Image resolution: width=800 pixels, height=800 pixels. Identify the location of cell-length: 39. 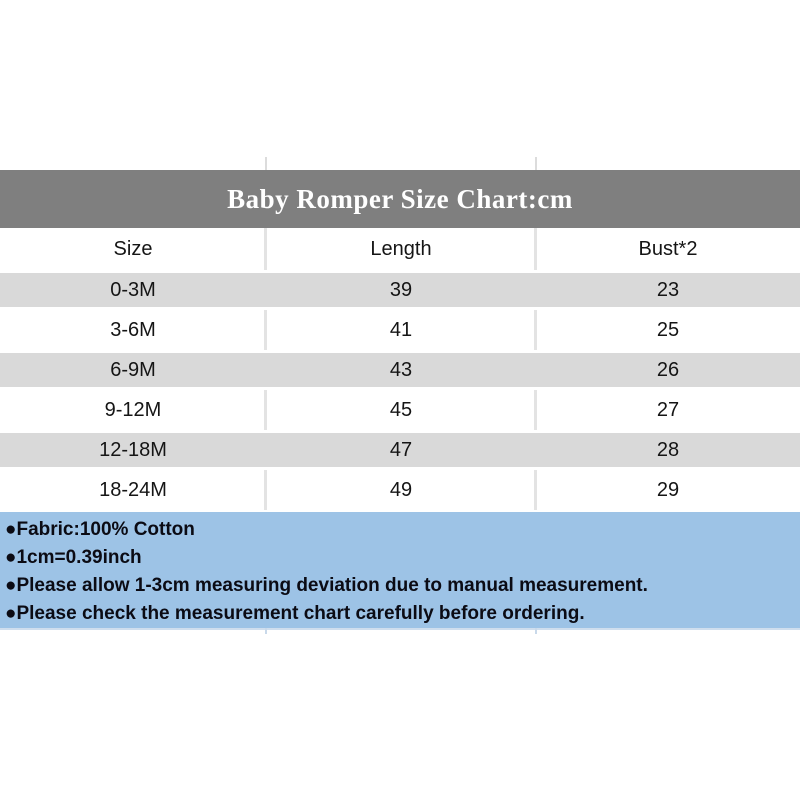
(401, 289).